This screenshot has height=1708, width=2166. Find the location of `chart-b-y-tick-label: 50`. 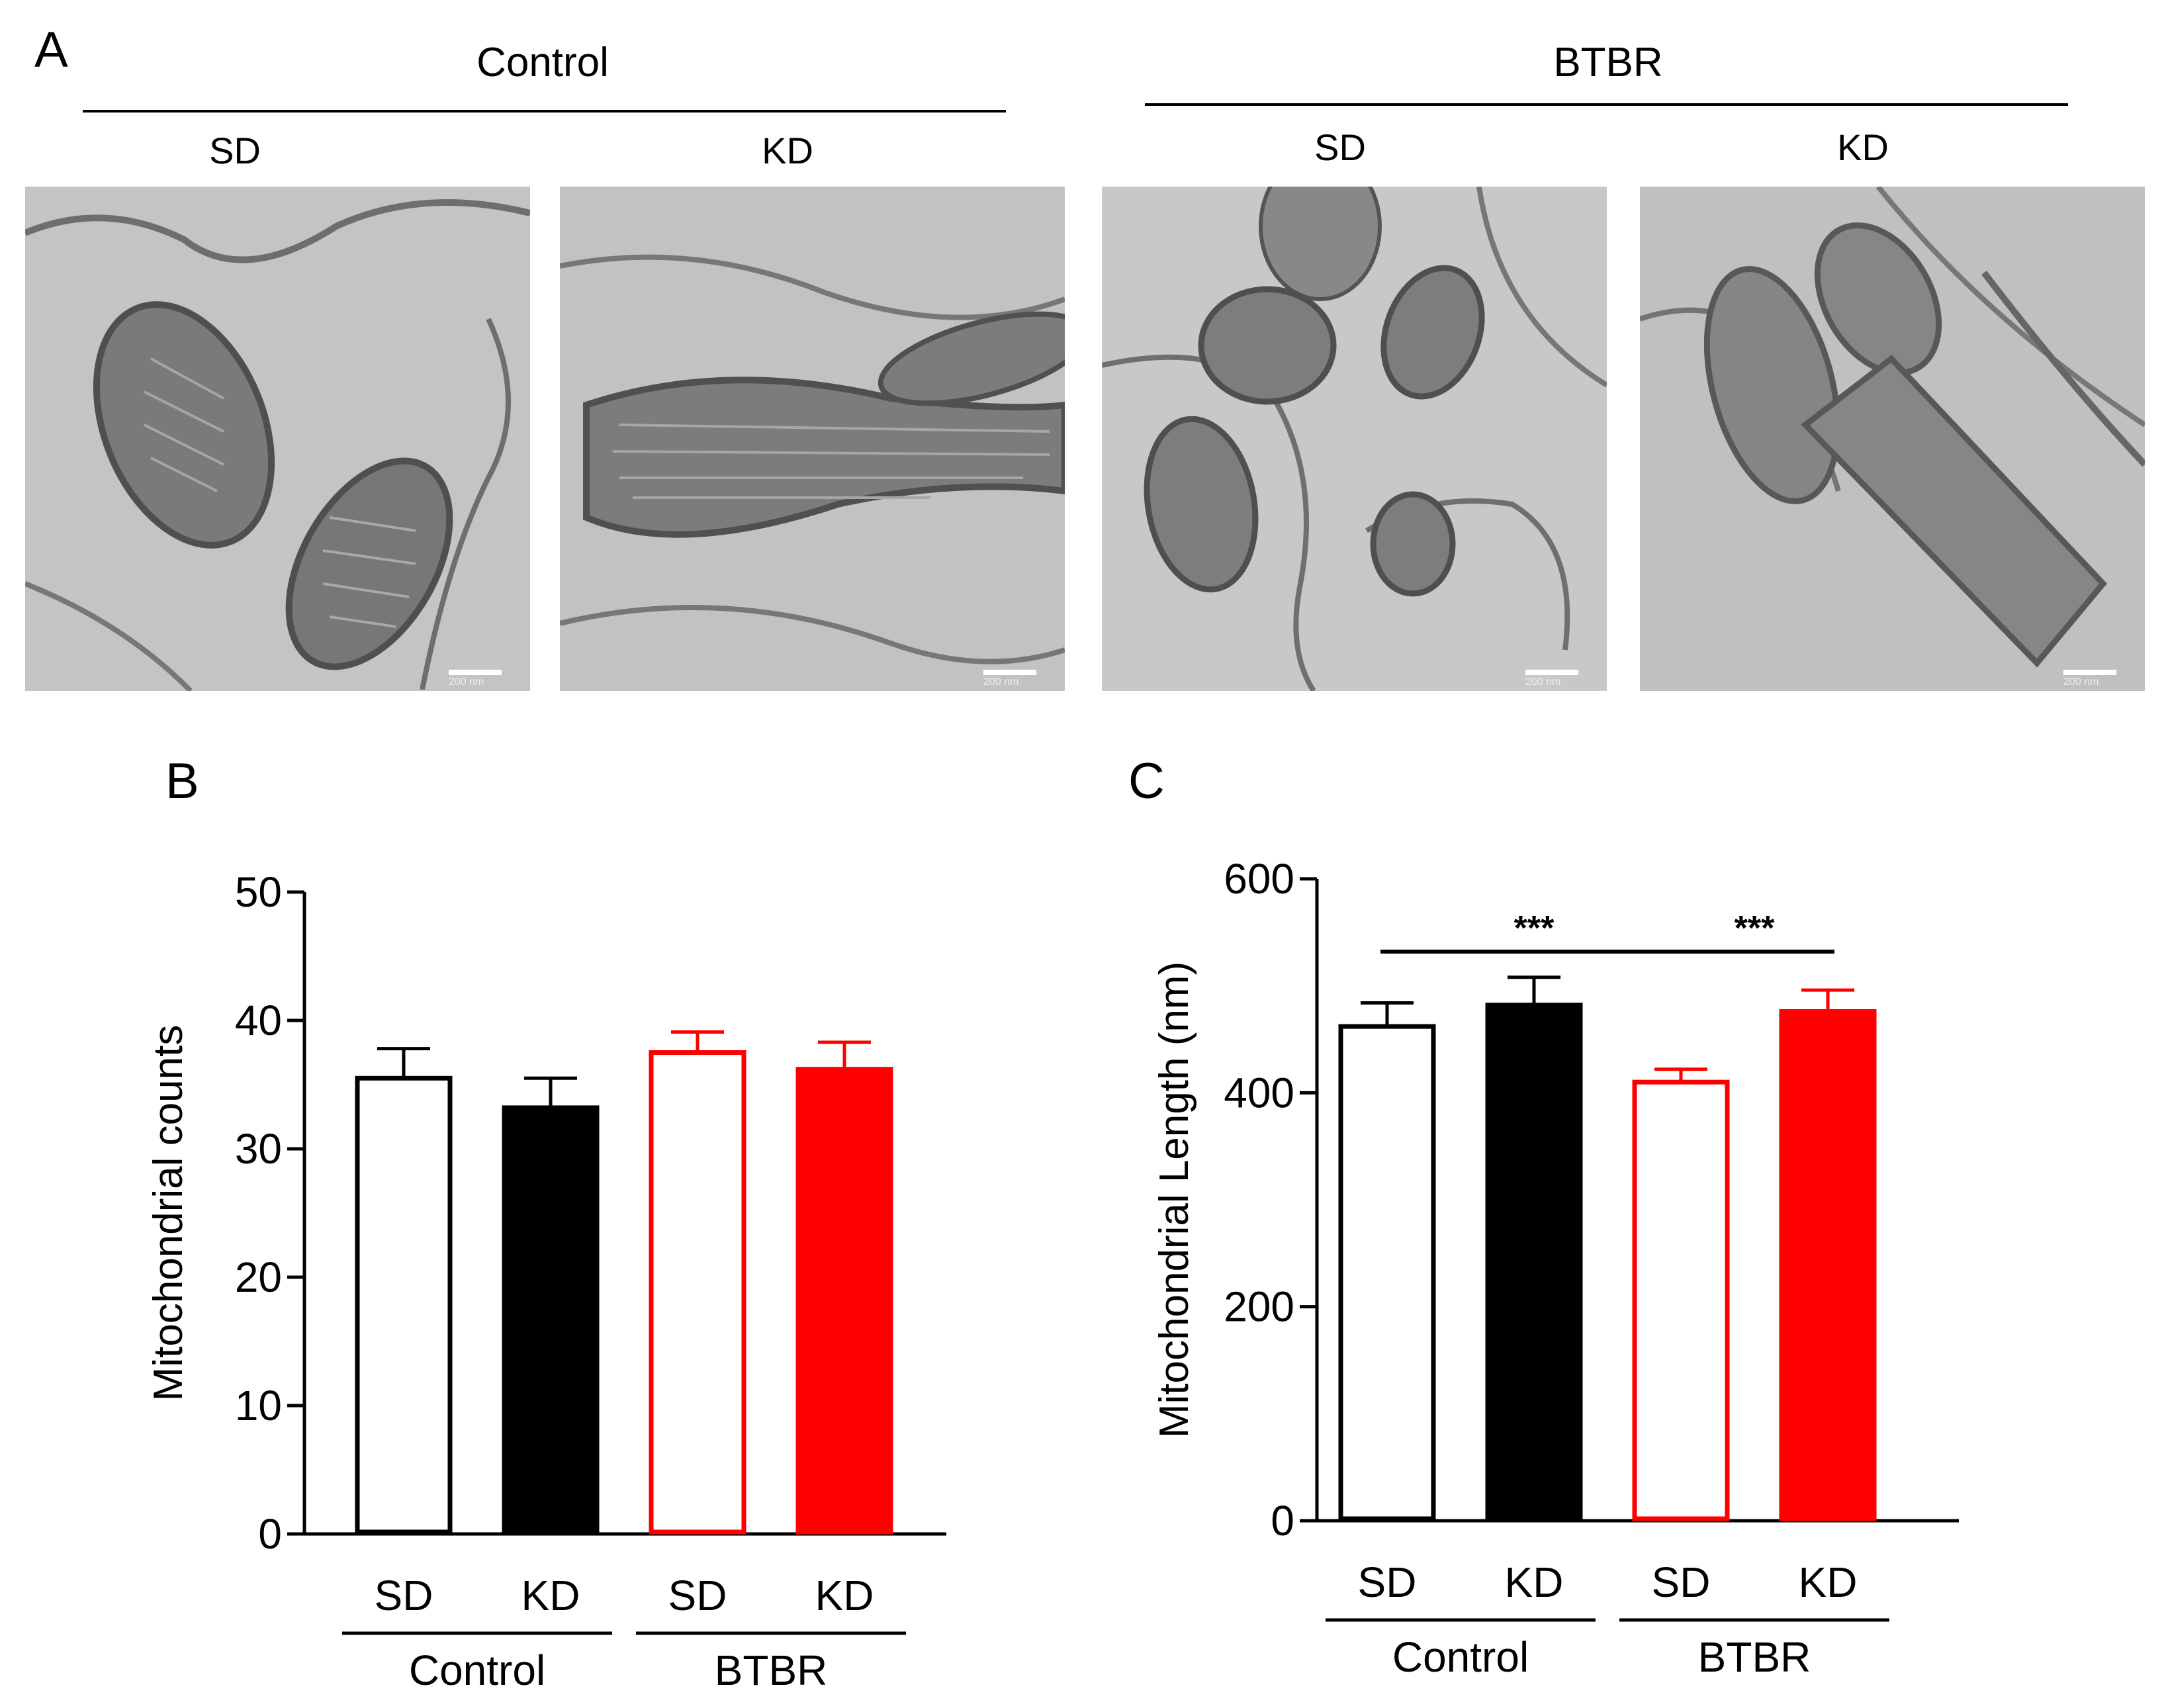

chart-b-y-tick-label: 50 is located at coordinates (258, 892).